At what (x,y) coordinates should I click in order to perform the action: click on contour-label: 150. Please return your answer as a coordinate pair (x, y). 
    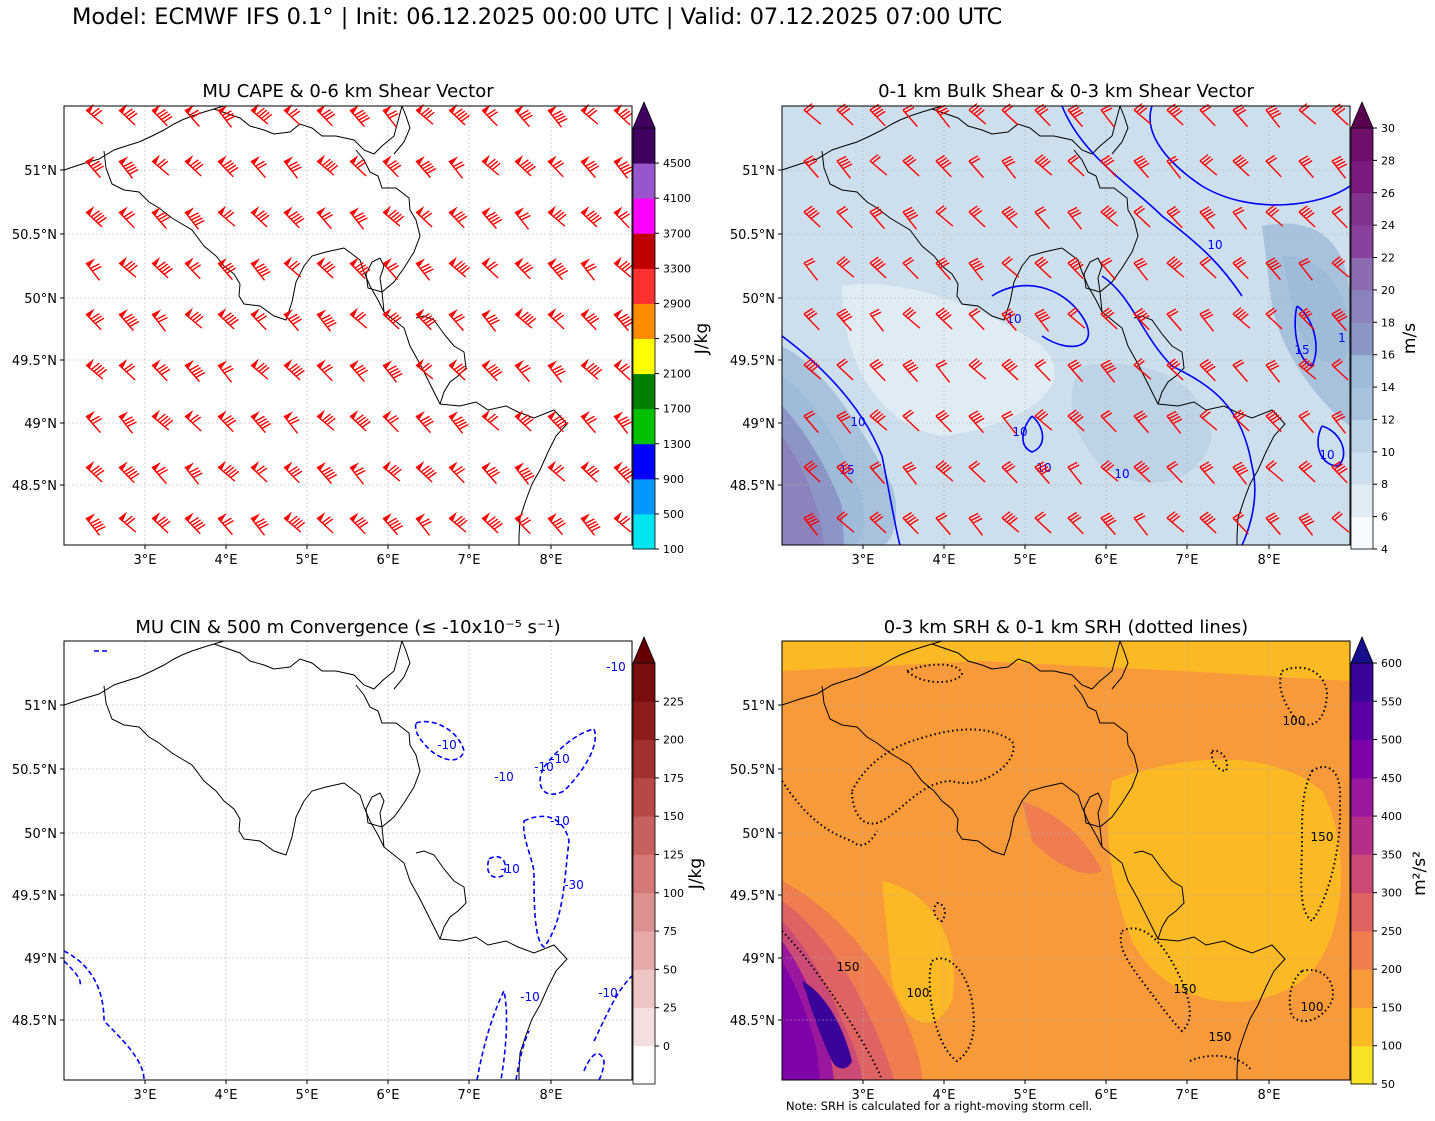
    Looking at the image, I should click on (1322, 837).